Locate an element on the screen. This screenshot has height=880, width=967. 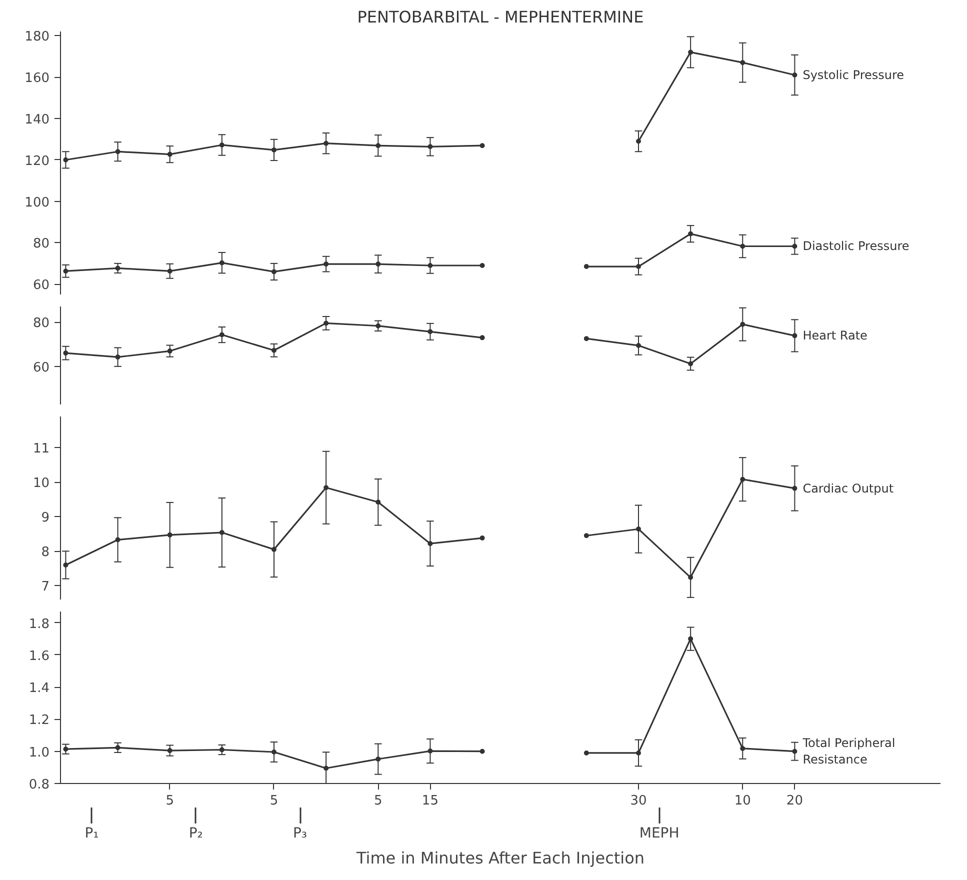
y-tick-label: 10 is located at coordinates (41, 484).